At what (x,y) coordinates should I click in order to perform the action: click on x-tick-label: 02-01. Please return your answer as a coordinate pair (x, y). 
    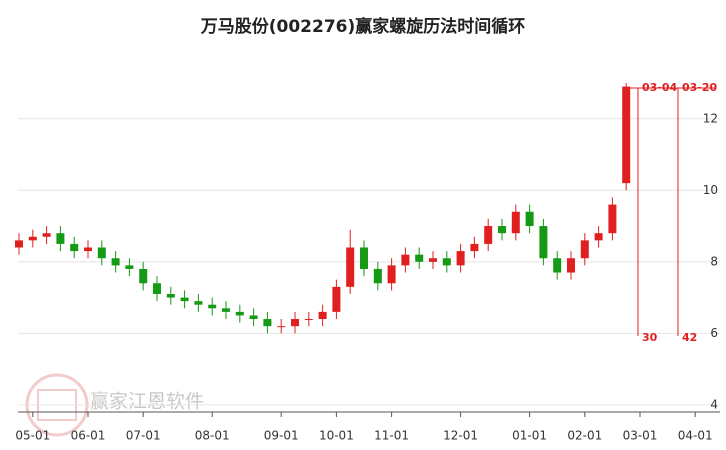
    Looking at the image, I should click on (584, 436).